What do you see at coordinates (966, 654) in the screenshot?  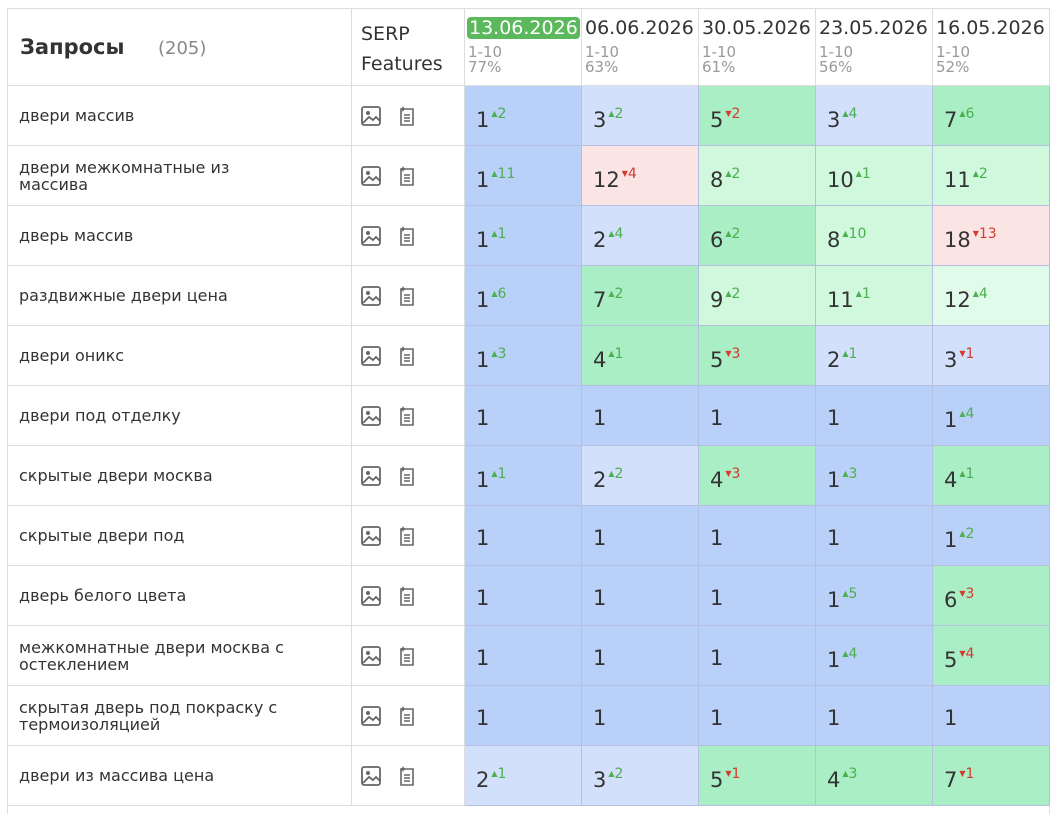 I see `position-change: ▼4` at bounding box center [966, 654].